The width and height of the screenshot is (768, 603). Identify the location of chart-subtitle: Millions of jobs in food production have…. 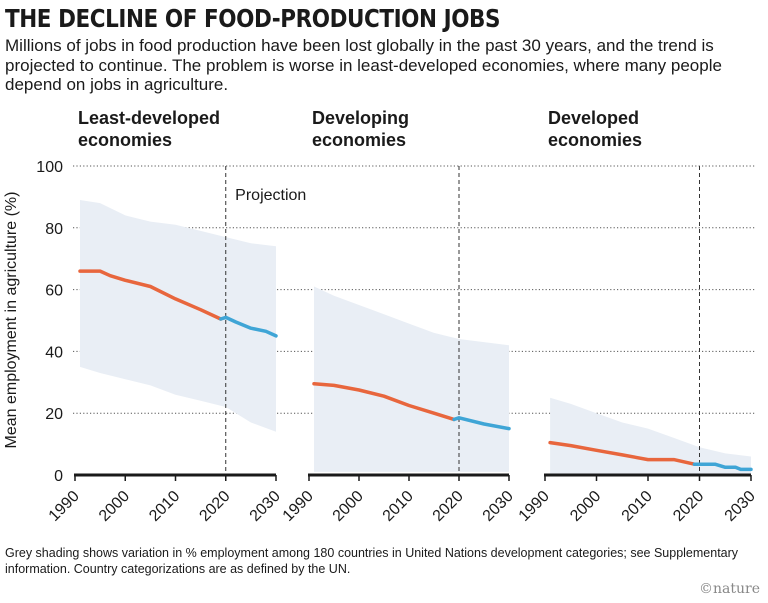
(363, 65).